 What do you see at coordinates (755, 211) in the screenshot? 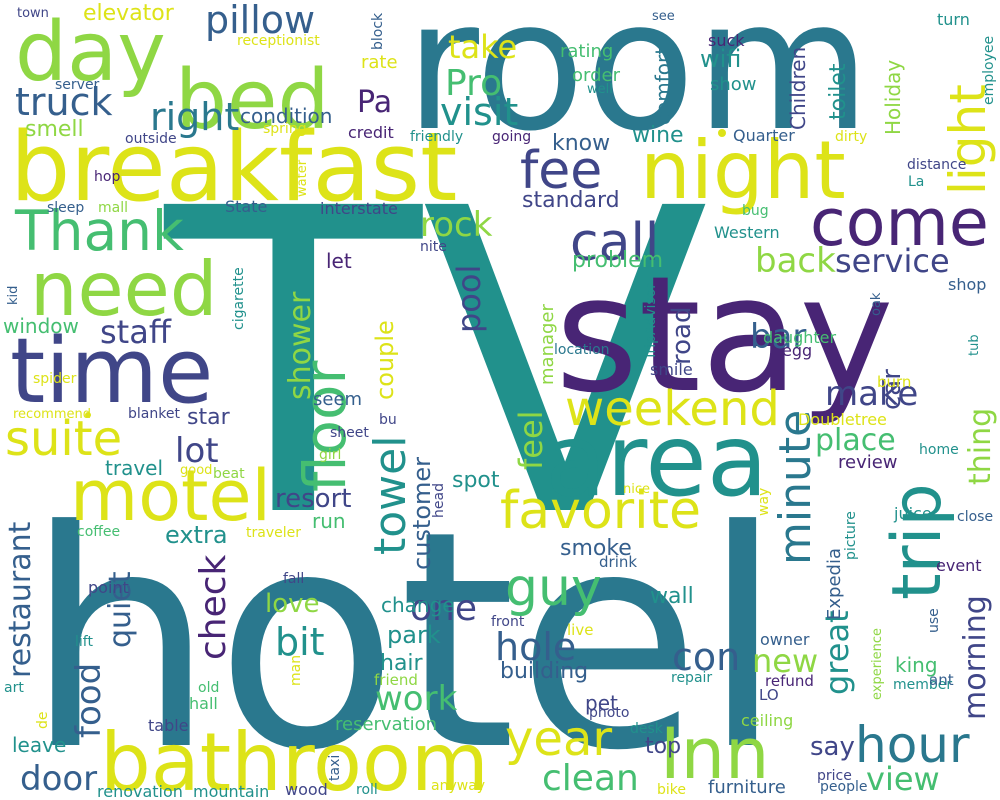
I see `word-bug: bug` at bounding box center [755, 211].